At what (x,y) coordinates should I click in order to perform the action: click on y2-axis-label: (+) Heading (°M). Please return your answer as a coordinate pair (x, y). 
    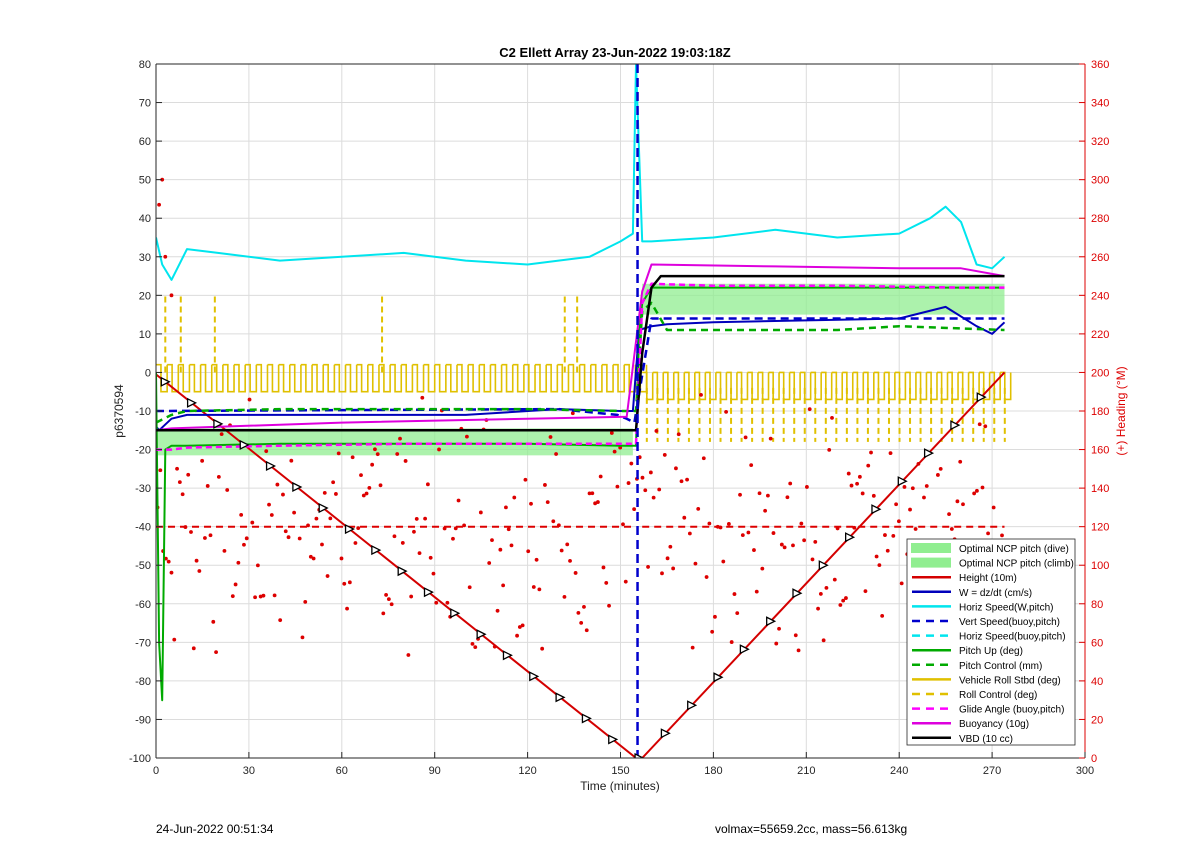
    Looking at the image, I should click on (1121, 410).